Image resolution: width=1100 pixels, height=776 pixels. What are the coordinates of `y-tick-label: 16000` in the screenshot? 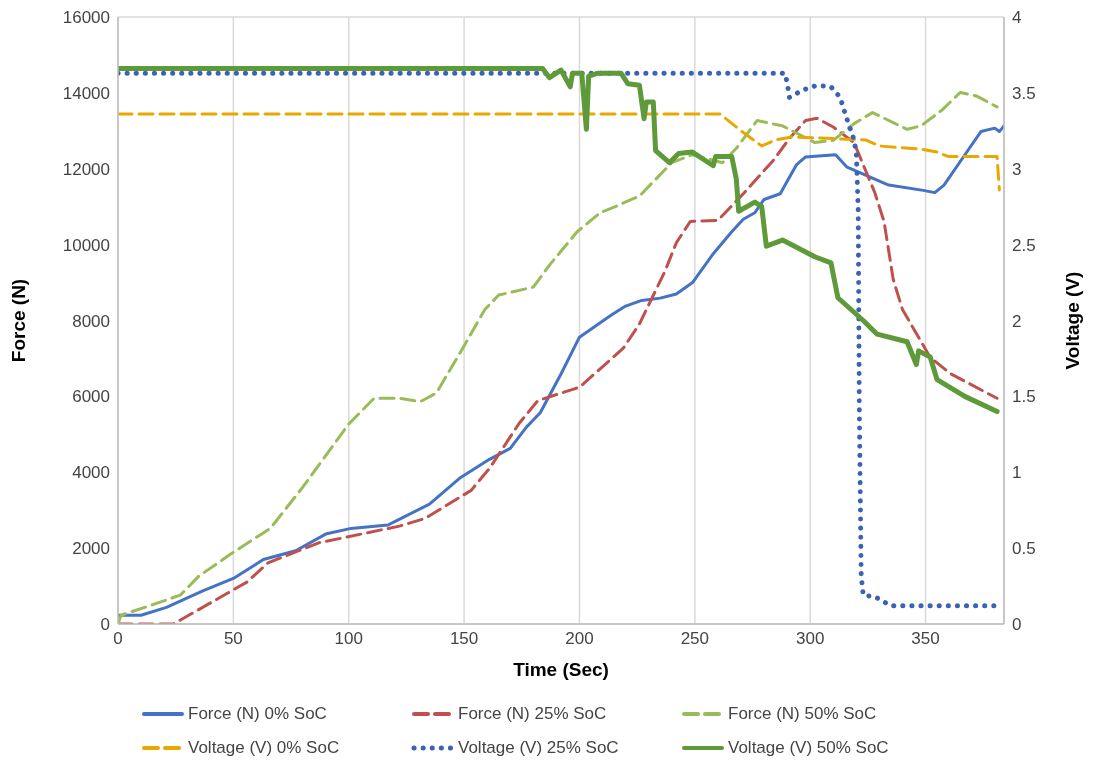 It's located at (86, 18).